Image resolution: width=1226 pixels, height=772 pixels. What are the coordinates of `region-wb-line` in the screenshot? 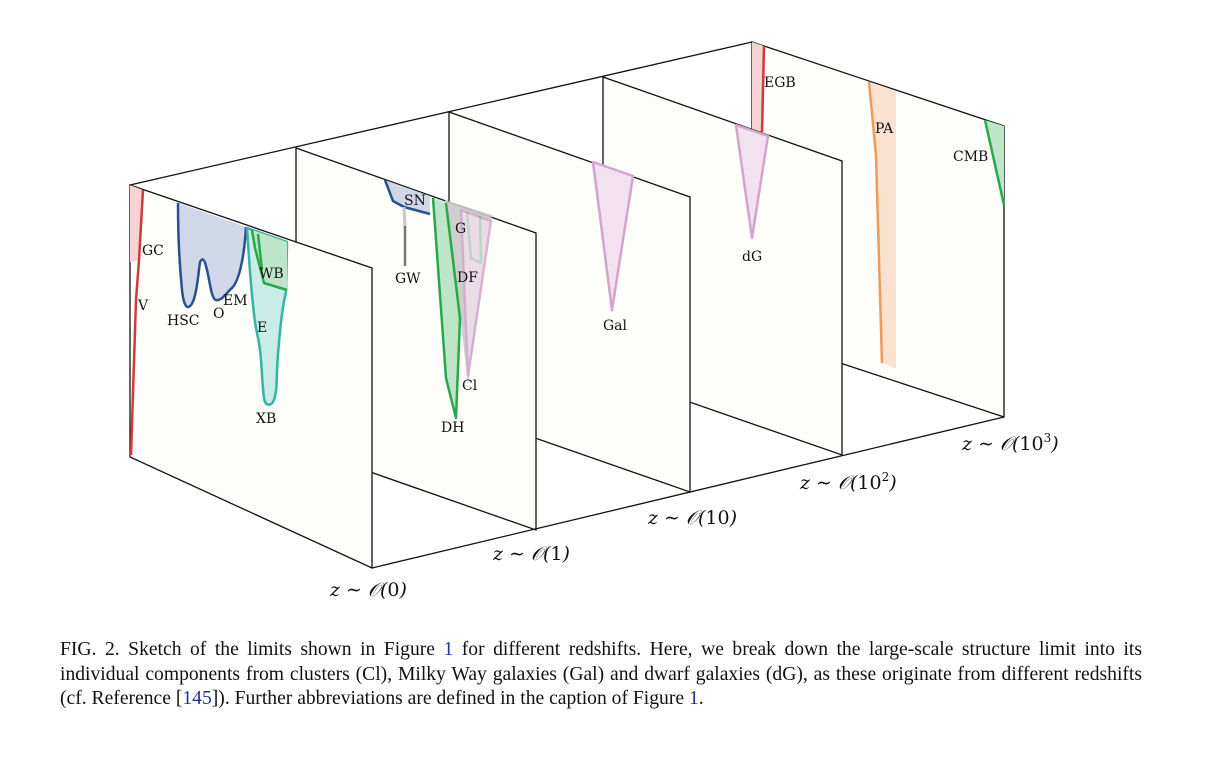 It's located at (269, 260).